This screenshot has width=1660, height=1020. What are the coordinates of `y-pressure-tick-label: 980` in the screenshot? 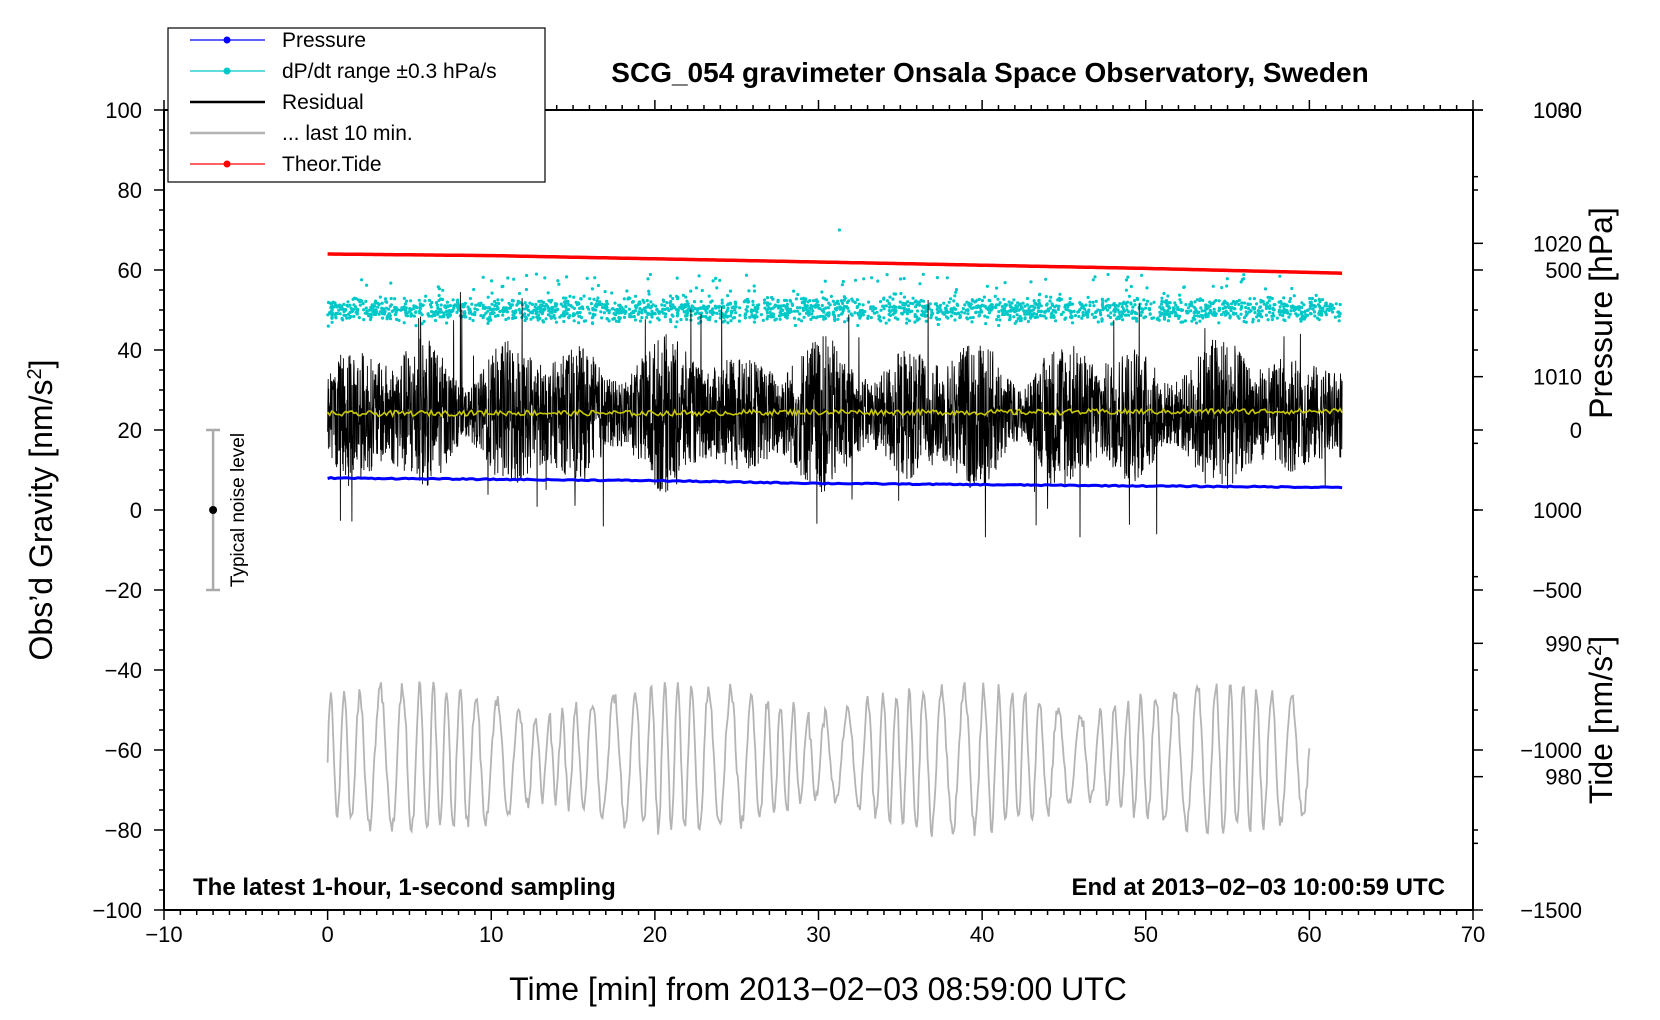 It's located at (1563, 777).